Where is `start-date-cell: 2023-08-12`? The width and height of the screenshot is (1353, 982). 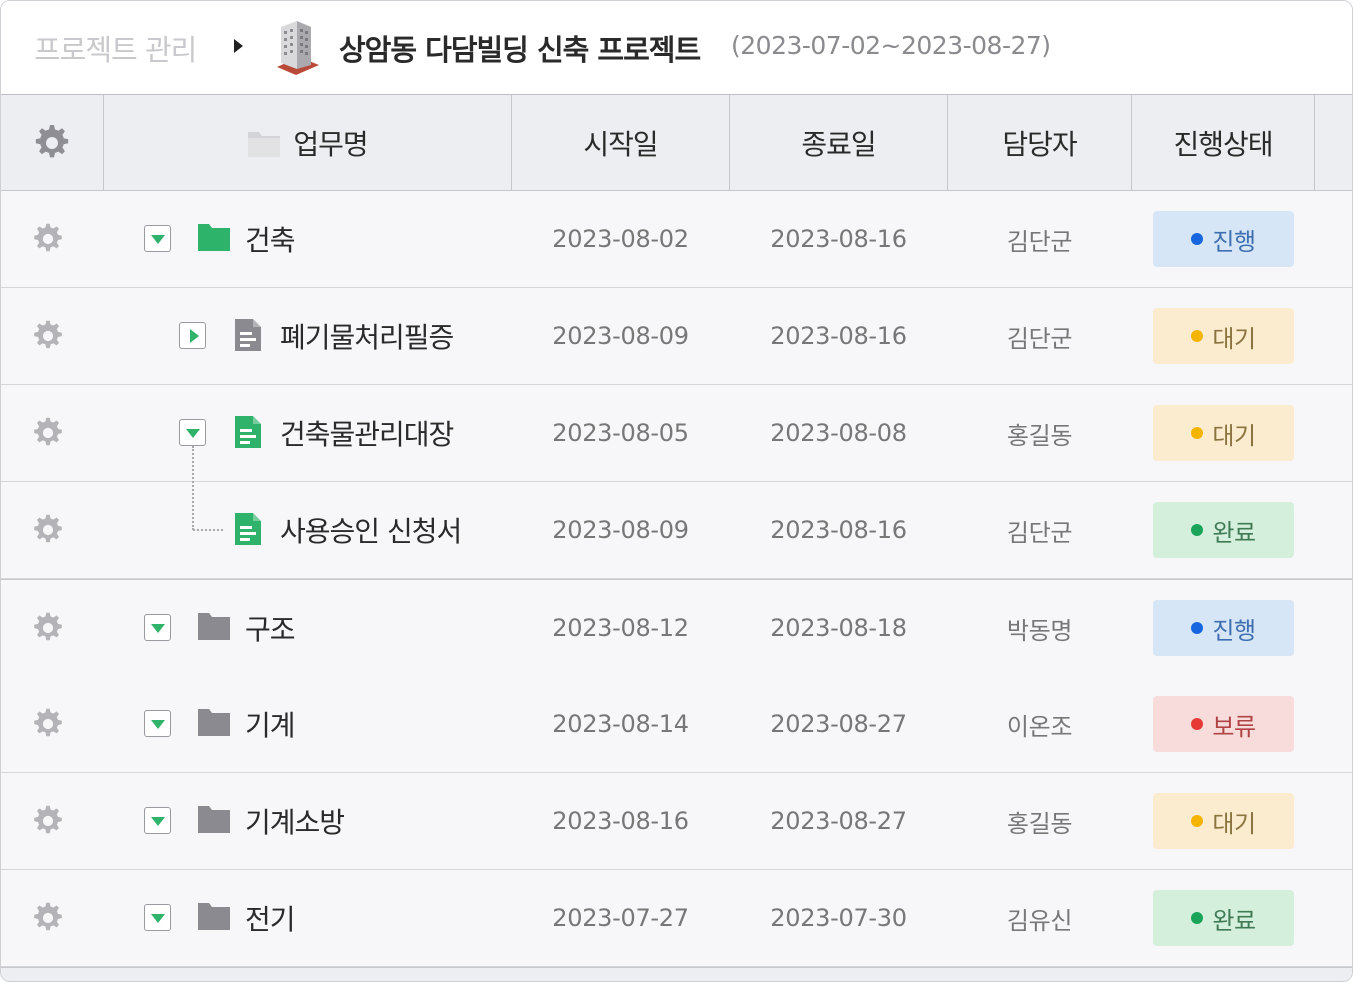 start-date-cell: 2023-08-12 is located at coordinates (620, 628).